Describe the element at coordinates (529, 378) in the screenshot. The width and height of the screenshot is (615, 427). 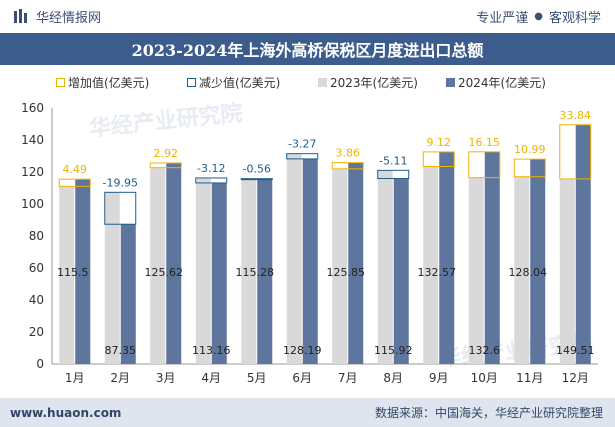
I see `x-tick-label: 11月` at that location.